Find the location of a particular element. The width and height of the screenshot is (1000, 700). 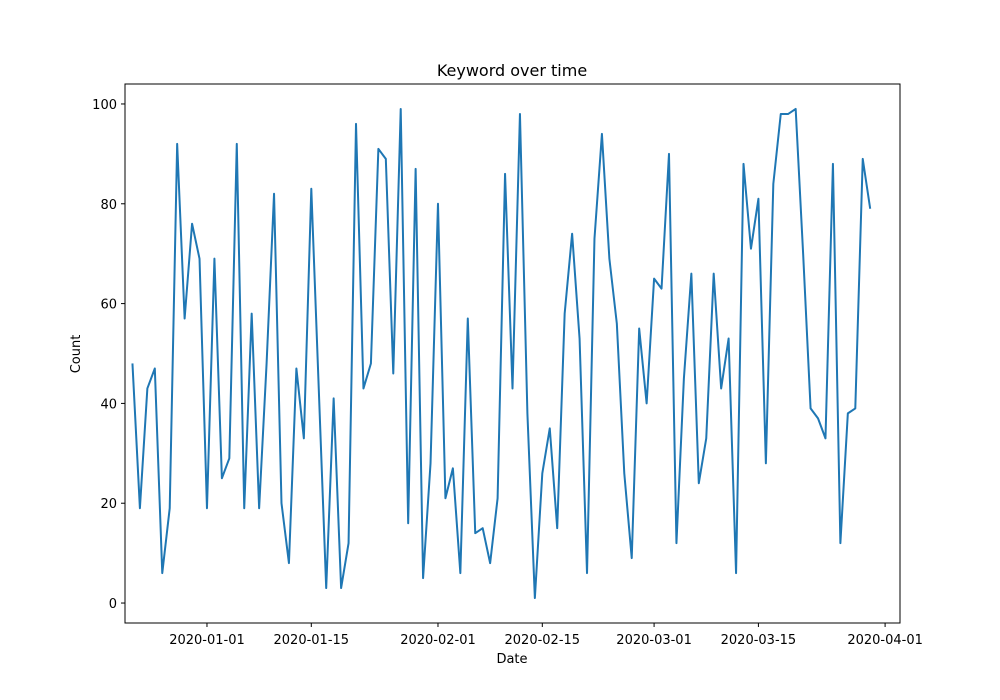

x-tick-label: 2020-01-15 is located at coordinates (312, 640).